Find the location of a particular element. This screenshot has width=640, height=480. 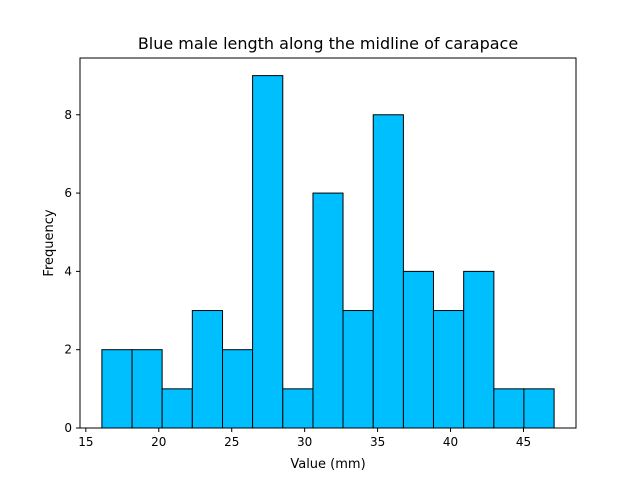

y-tick-label: 4 is located at coordinates (68, 271).